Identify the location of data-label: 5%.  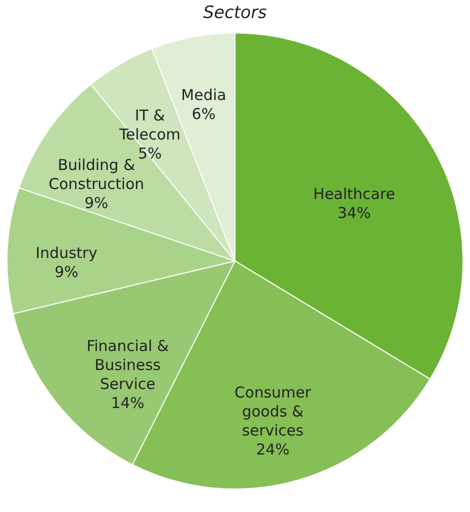
(150, 153).